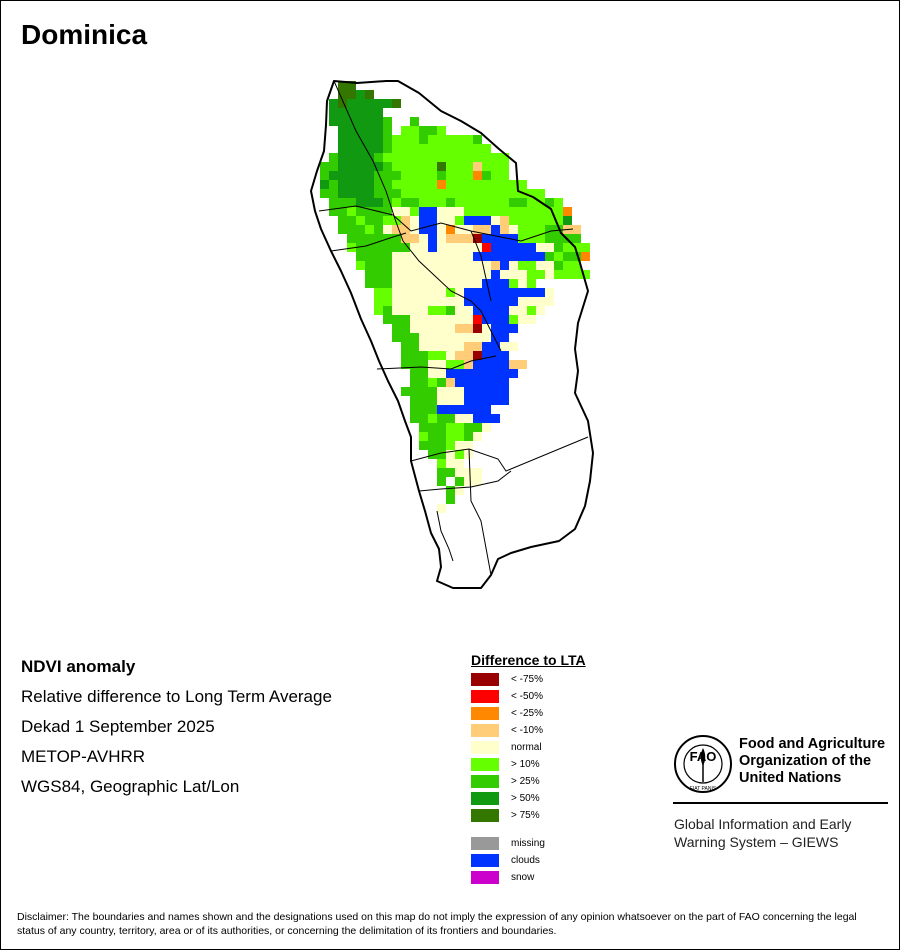 This screenshot has height=950, width=900. I want to click on ndvi-grid, so click(455, 297).